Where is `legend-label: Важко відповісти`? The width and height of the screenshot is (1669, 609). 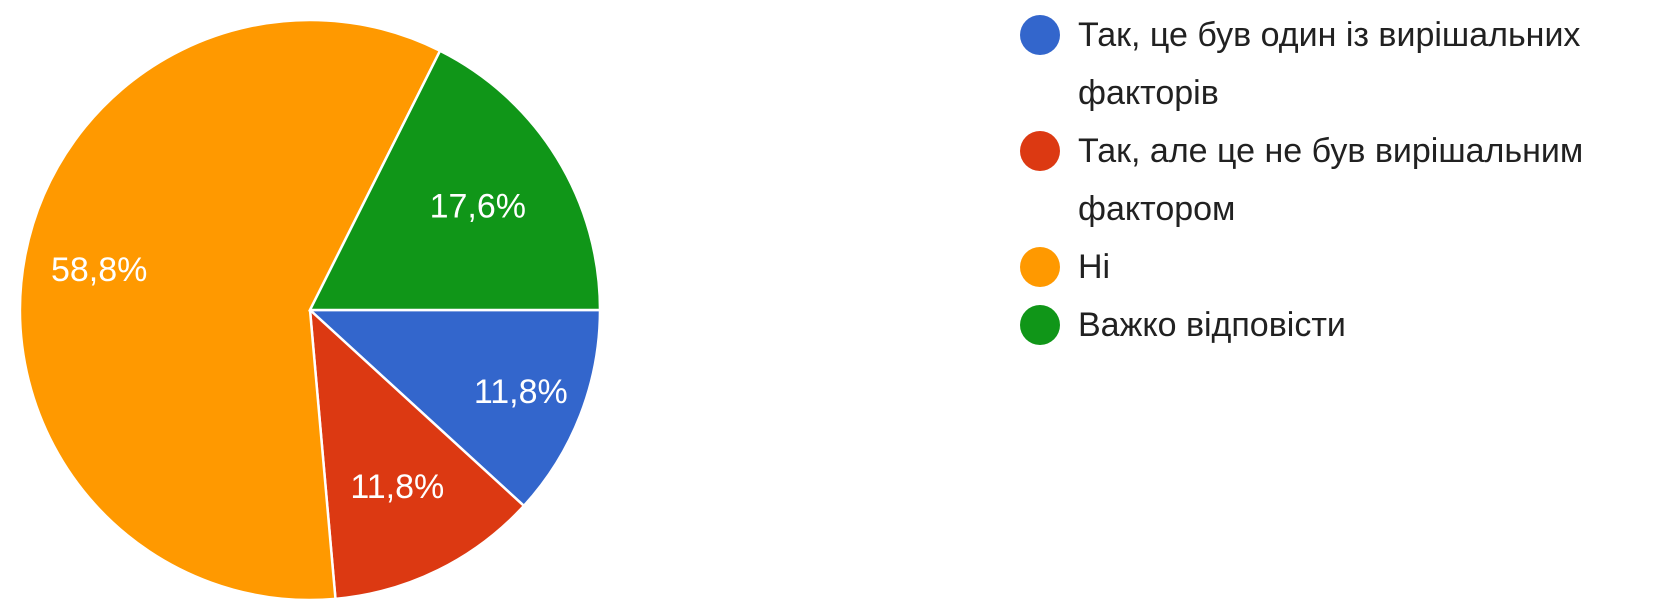 legend-label: Важко відповісти is located at coordinates (1212, 325).